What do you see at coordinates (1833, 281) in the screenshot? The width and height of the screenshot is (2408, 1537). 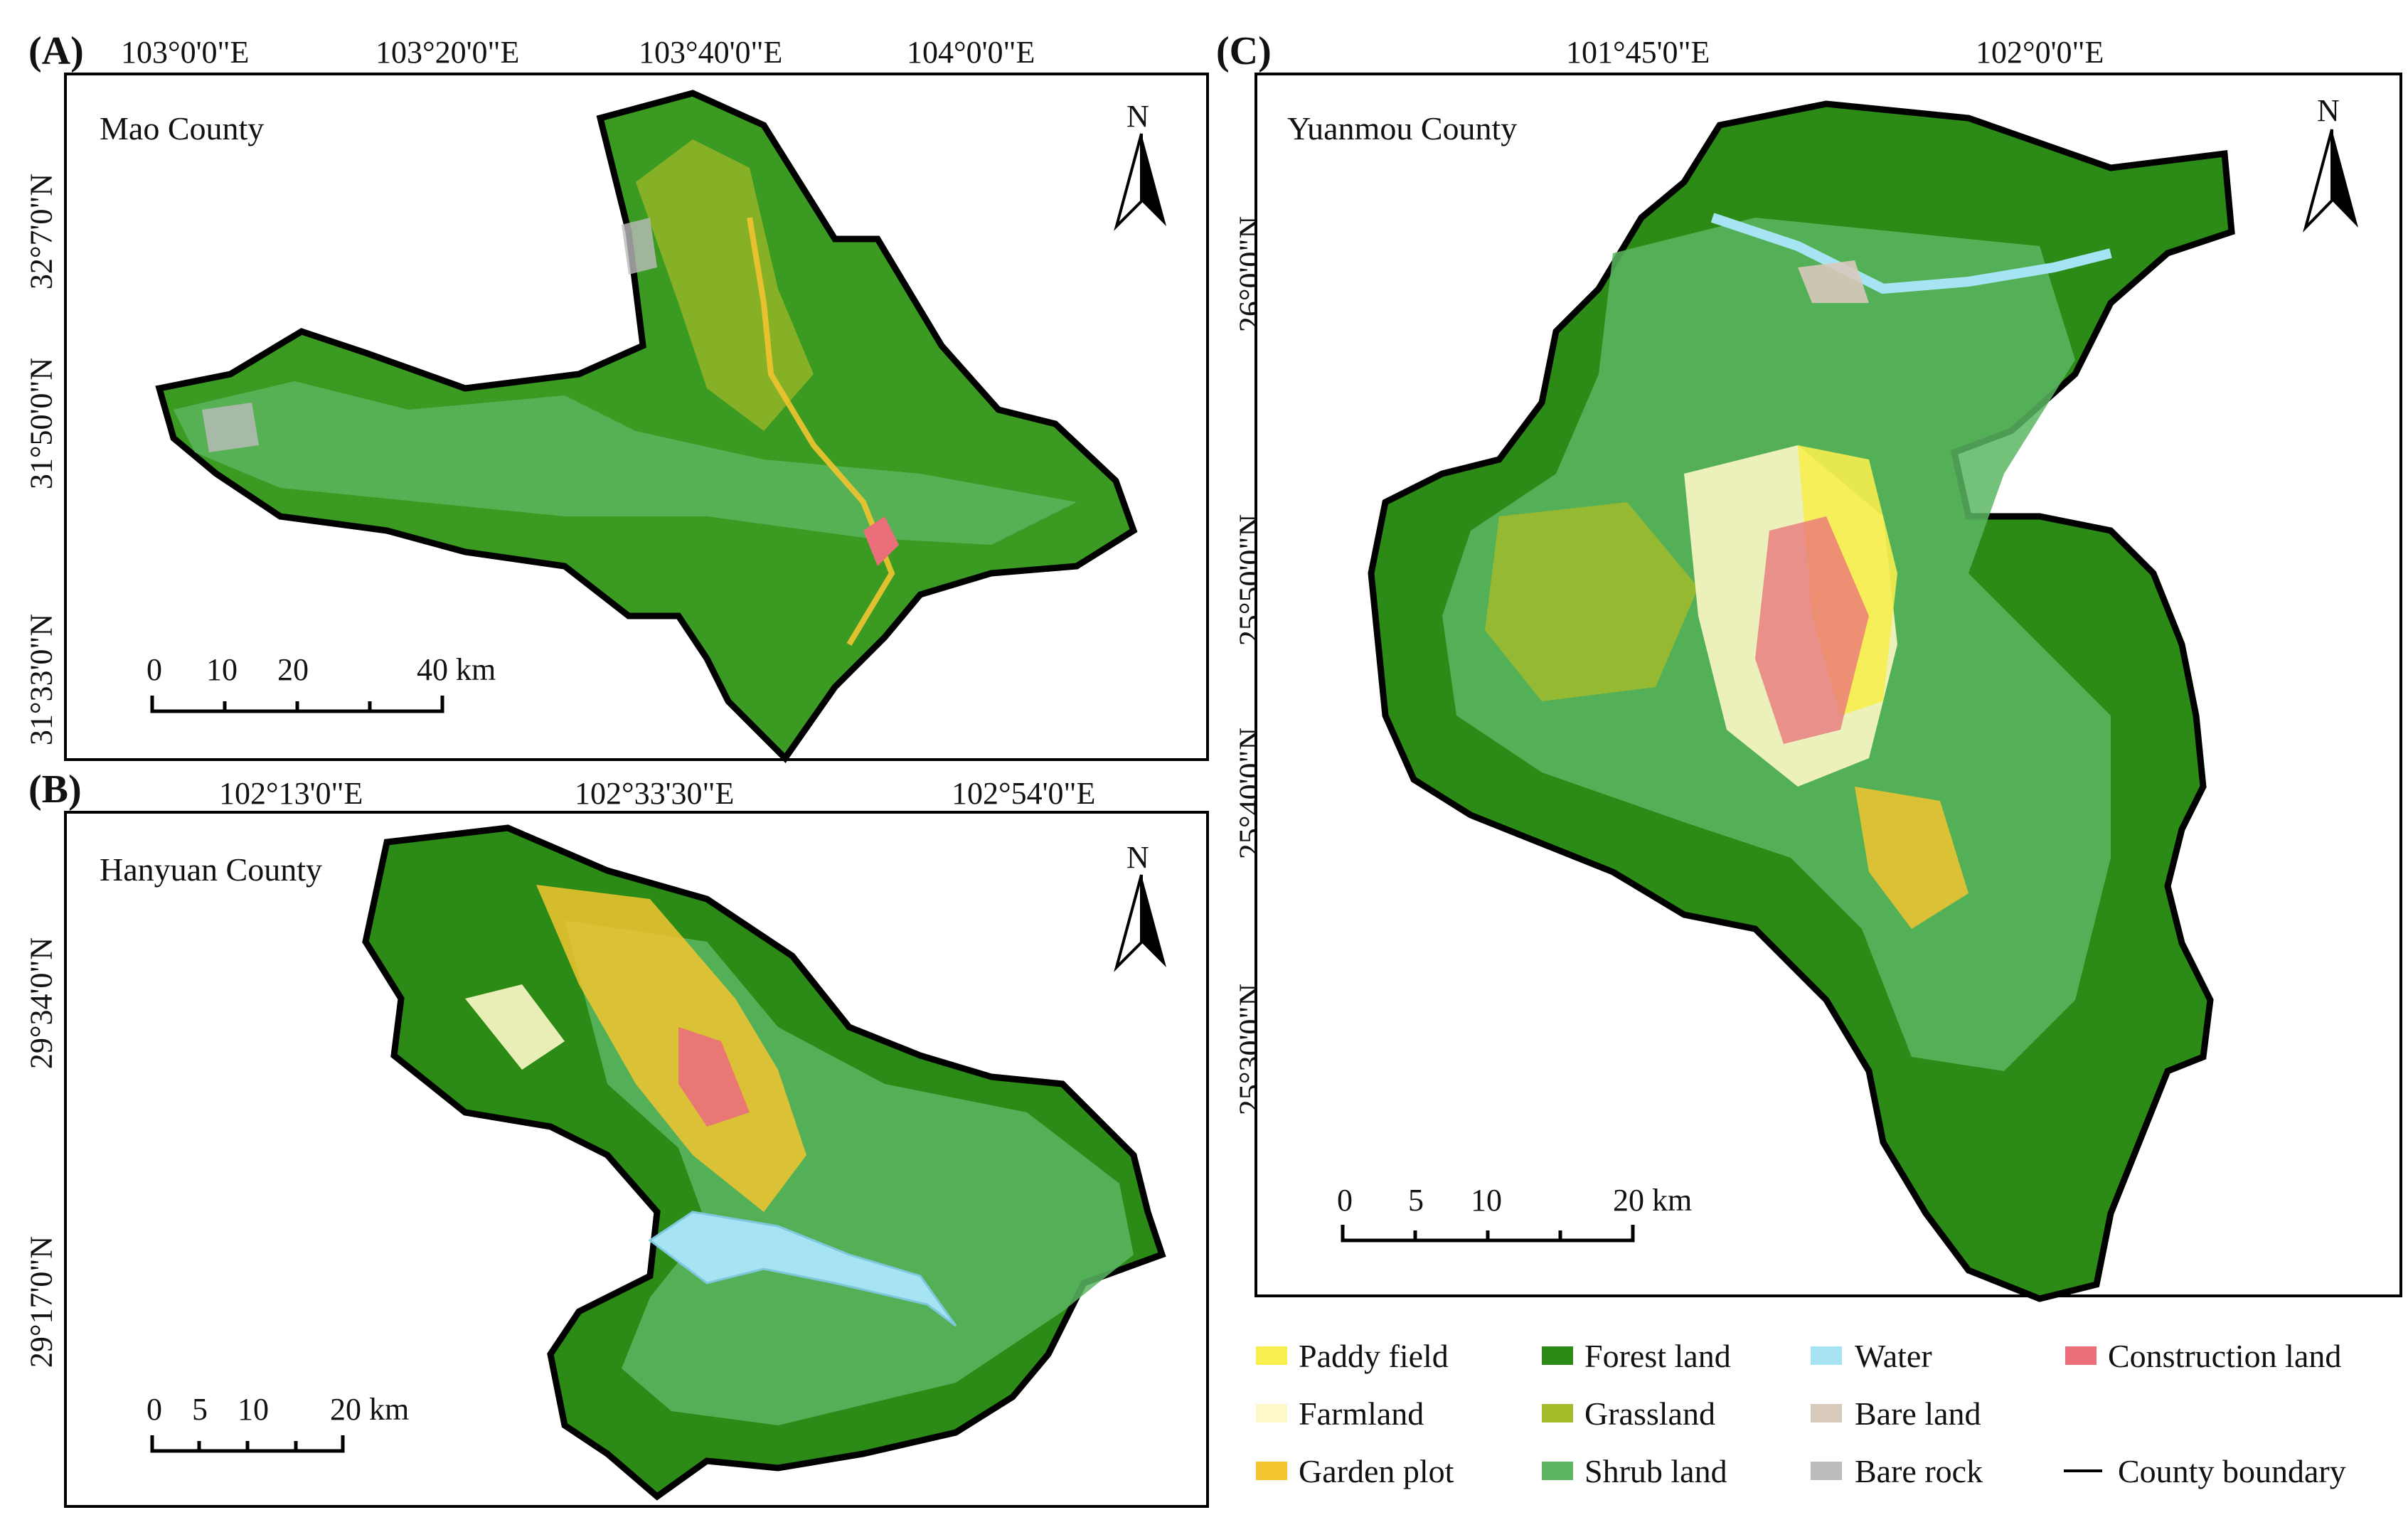 I see `yuanmou-bare-patch` at bounding box center [1833, 281].